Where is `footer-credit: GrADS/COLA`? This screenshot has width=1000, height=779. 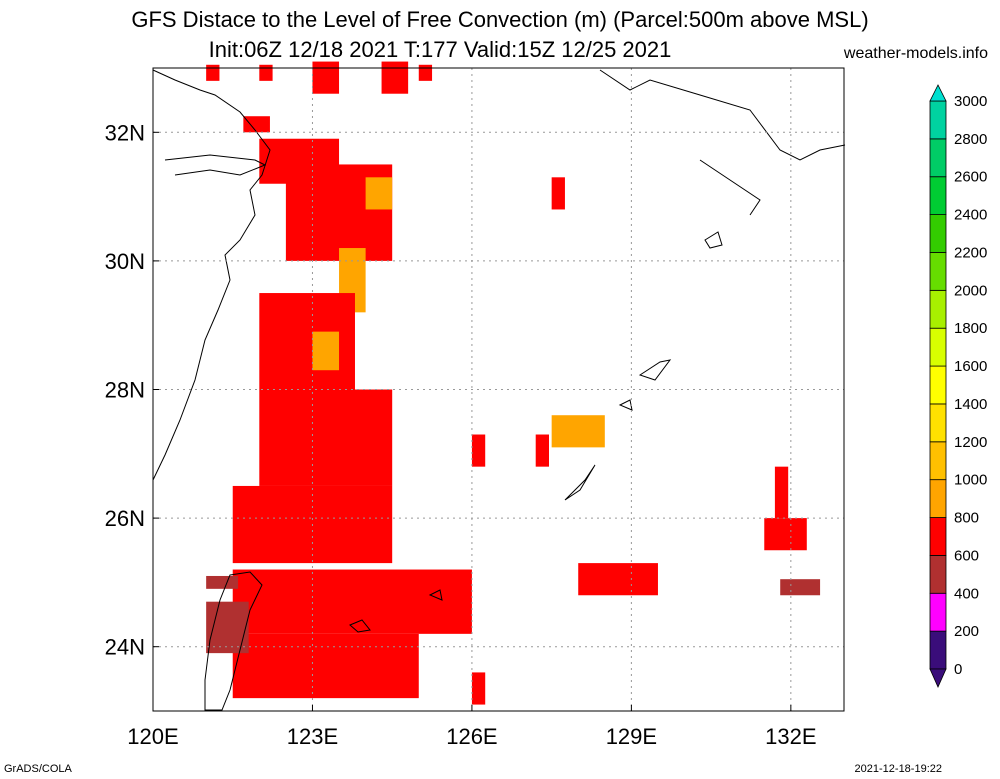
footer-credit: GrADS/COLA is located at coordinates (38, 769).